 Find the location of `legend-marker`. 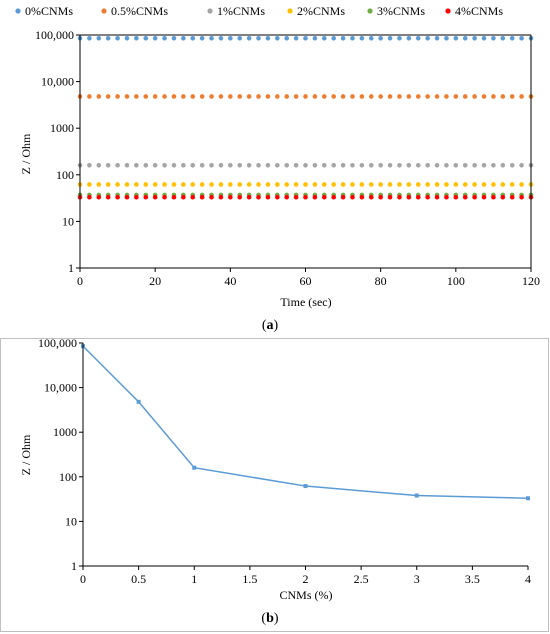

legend-marker is located at coordinates (370, 11).